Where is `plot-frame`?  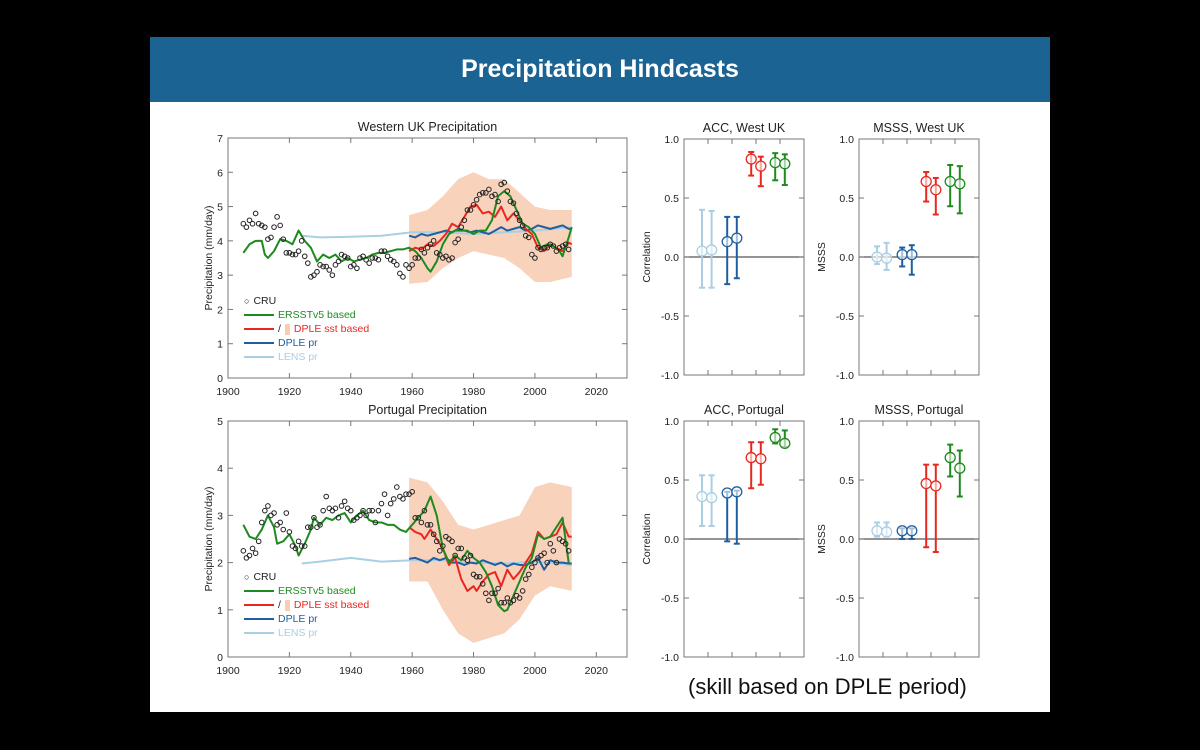
plot-frame is located at coordinates (427, 539).